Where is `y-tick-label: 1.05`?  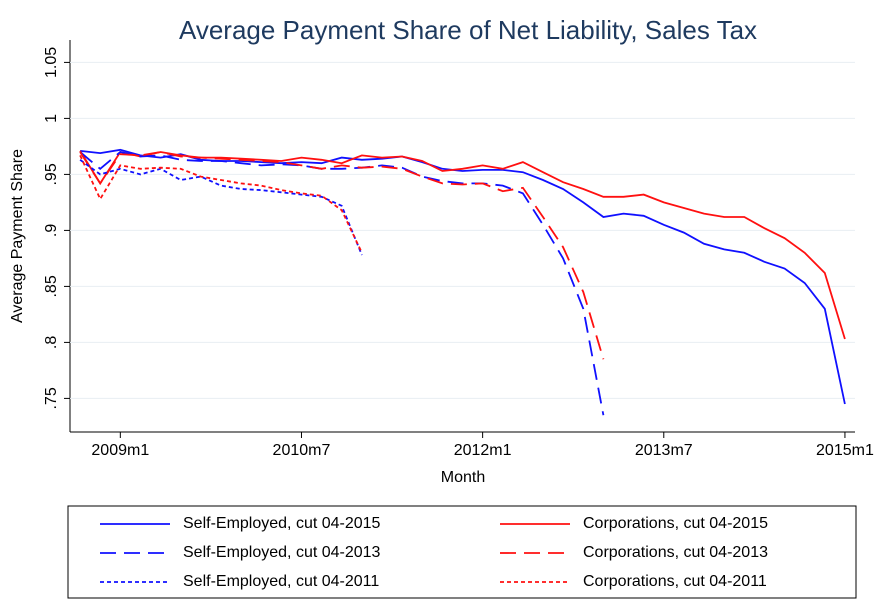 y-tick-label: 1.05 is located at coordinates (51, 62).